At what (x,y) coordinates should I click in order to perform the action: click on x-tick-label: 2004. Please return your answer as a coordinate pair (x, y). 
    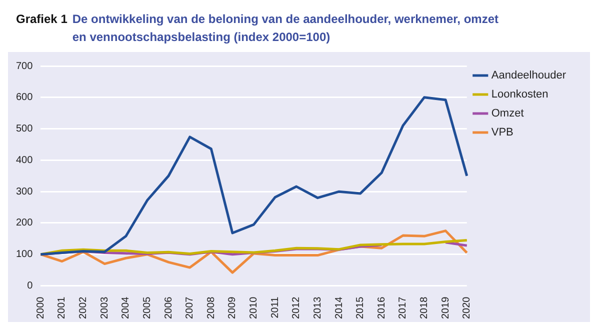
    Looking at the image, I should click on (126, 308).